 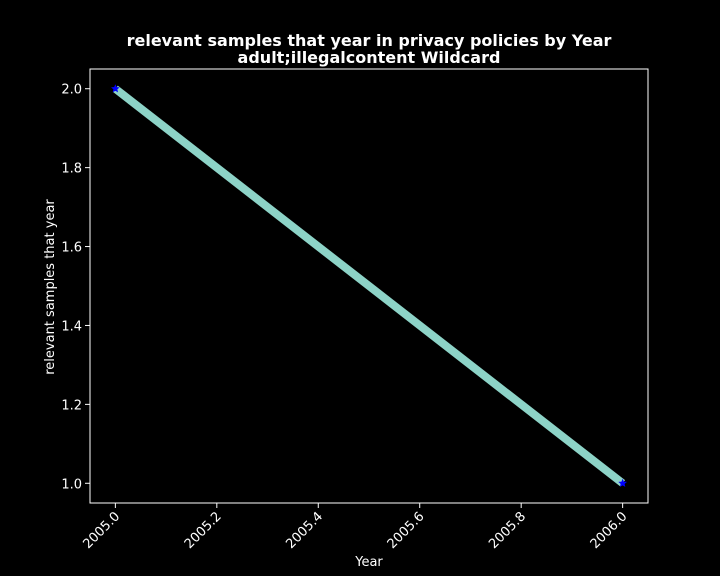 What do you see at coordinates (368, 562) in the screenshot?
I see `x-axis-label: Year` at bounding box center [368, 562].